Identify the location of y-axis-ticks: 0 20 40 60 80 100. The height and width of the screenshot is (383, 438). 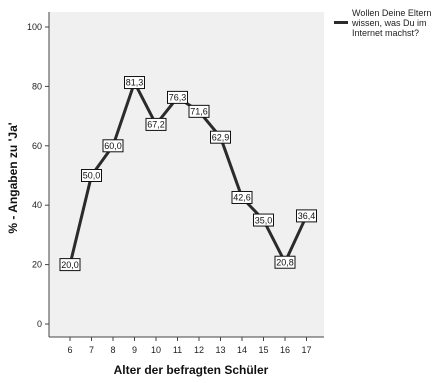
(38, 175).